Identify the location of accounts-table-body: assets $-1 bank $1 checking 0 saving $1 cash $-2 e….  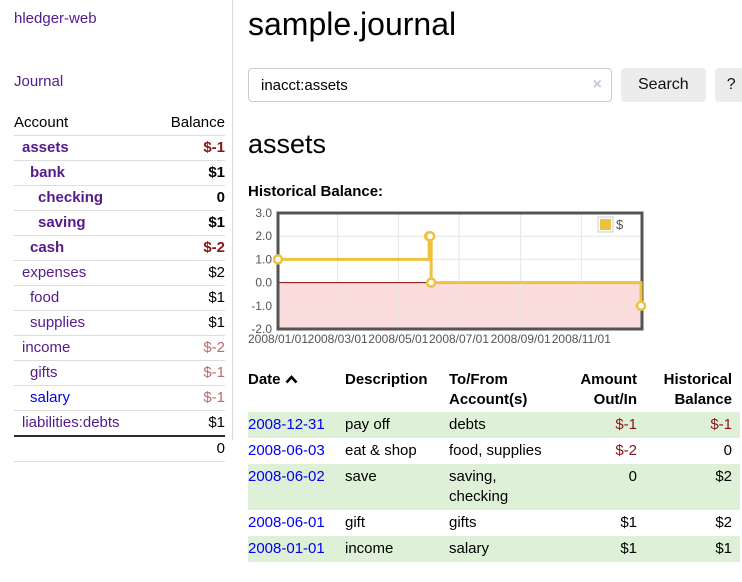
(119, 286).